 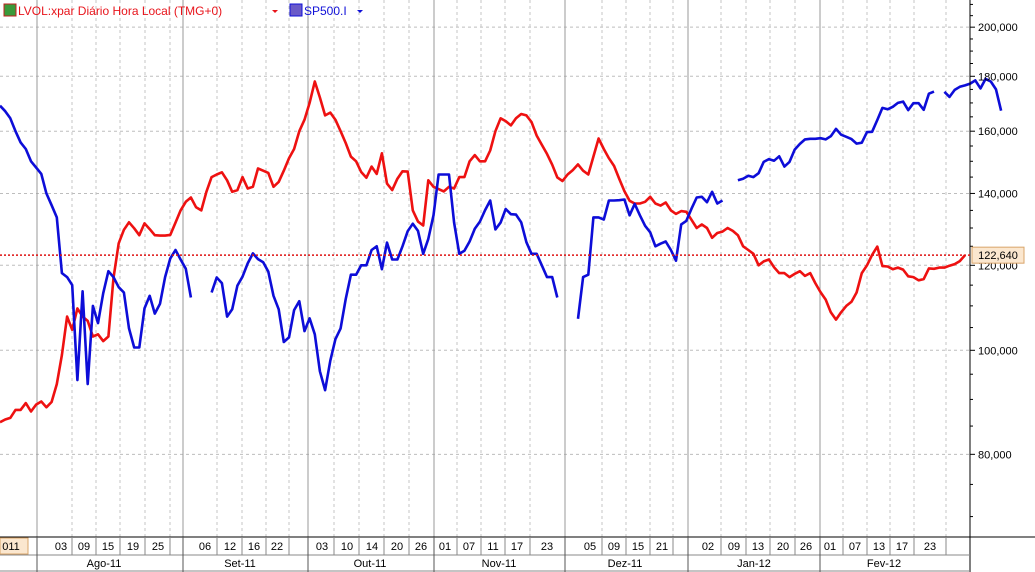 I want to click on y-tick-label: 140,000, so click(x=998, y=194).